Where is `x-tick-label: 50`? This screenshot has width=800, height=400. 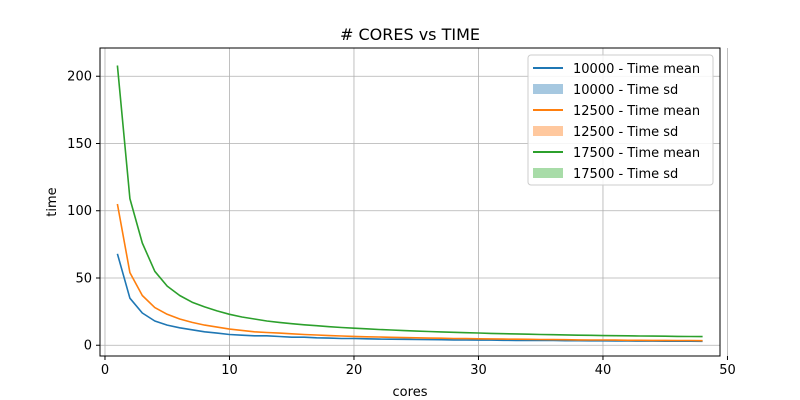
x-tick-label: 50 is located at coordinates (727, 370).